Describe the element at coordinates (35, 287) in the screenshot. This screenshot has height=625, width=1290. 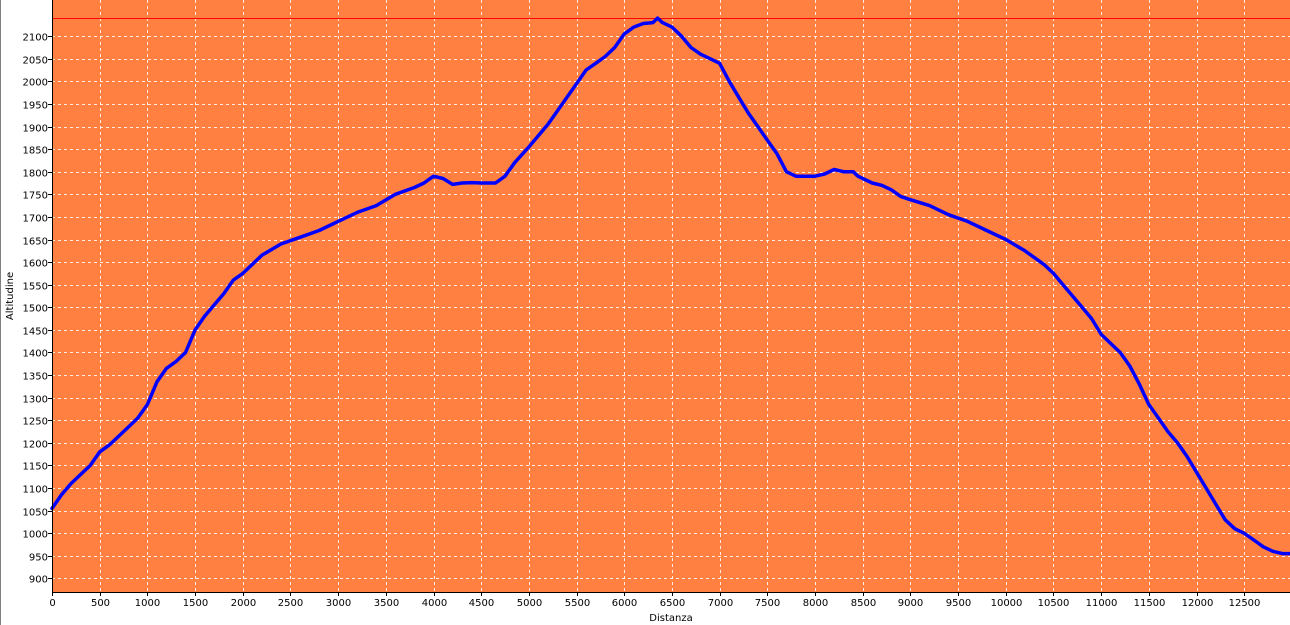
I see `y-tick-label: 1550` at that location.